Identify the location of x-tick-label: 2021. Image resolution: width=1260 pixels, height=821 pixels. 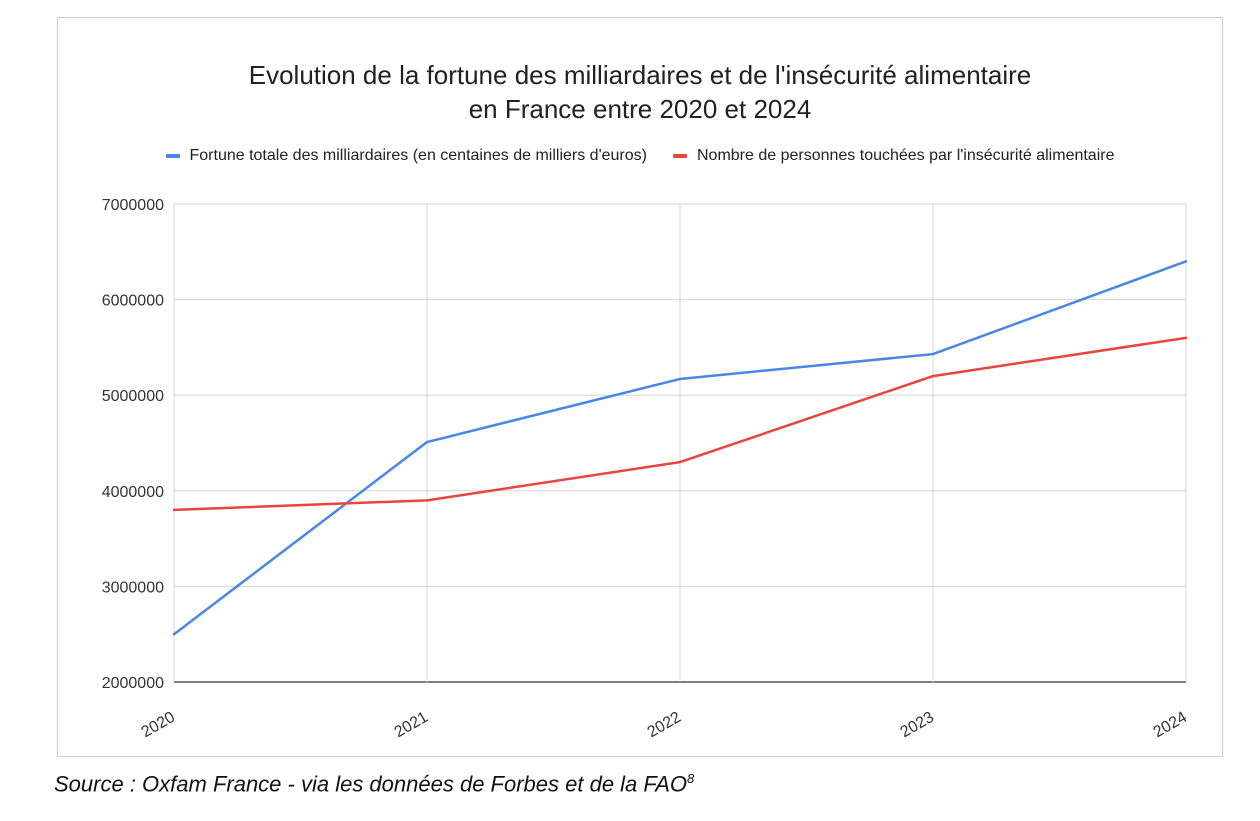
(411, 725).